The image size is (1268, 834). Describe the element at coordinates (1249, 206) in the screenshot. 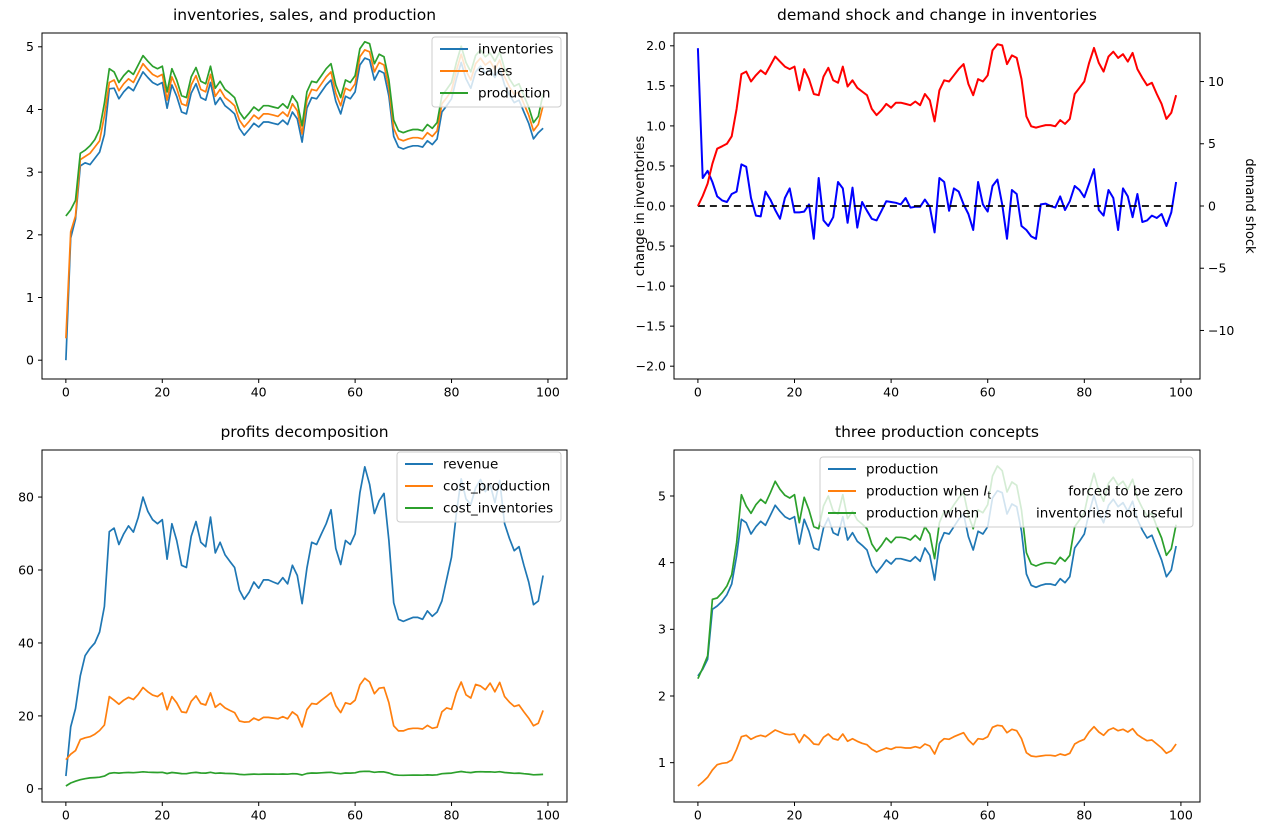

I see `svg-text: demand shock` at that location.